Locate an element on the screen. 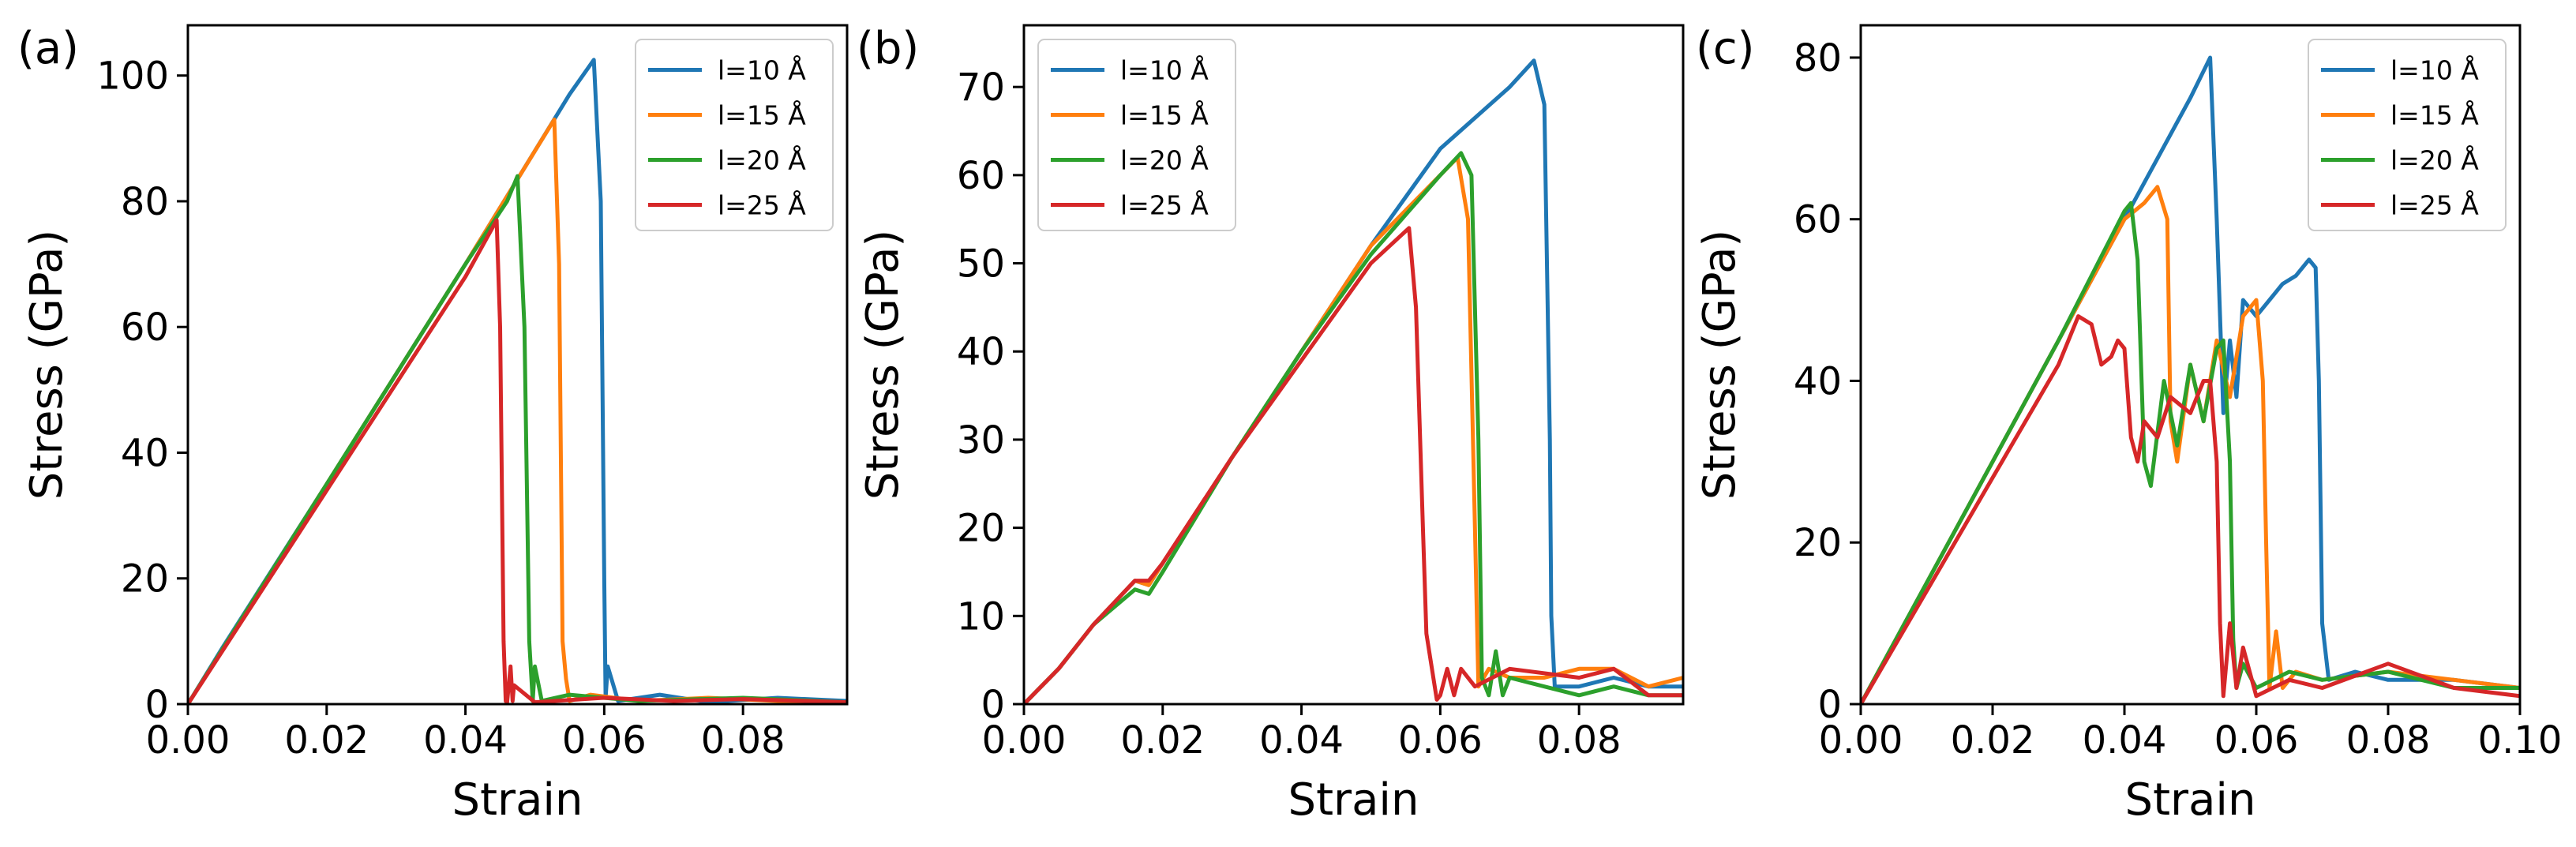 This screenshot has width=2576, height=847. y-tick-label: 50 is located at coordinates (981, 264).